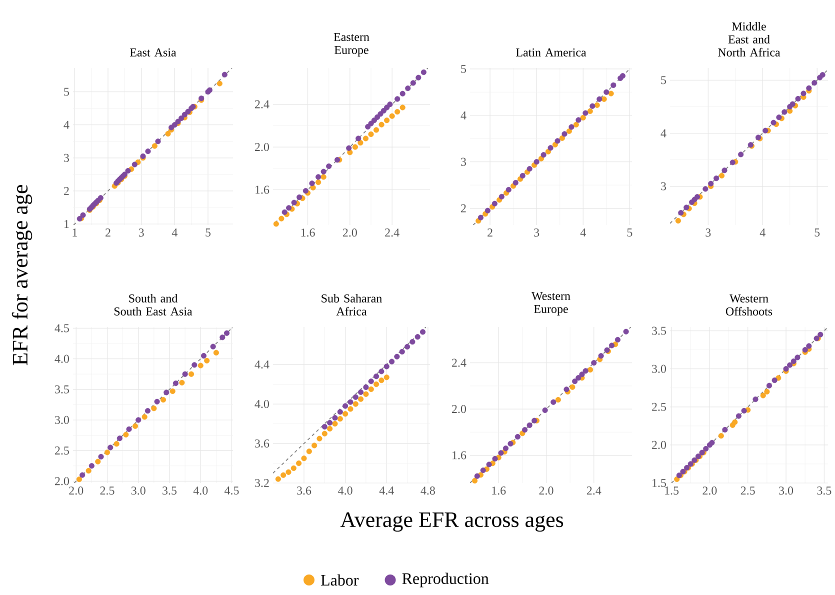  What do you see at coordinates (153, 305) in the screenshot?
I see `chart-title: South and South East Asia` at bounding box center [153, 305].